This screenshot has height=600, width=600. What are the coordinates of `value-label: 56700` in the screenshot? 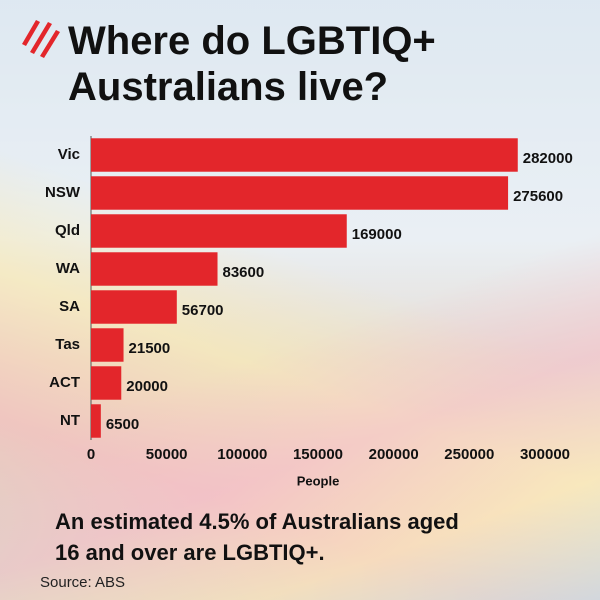 It's located at (203, 310).